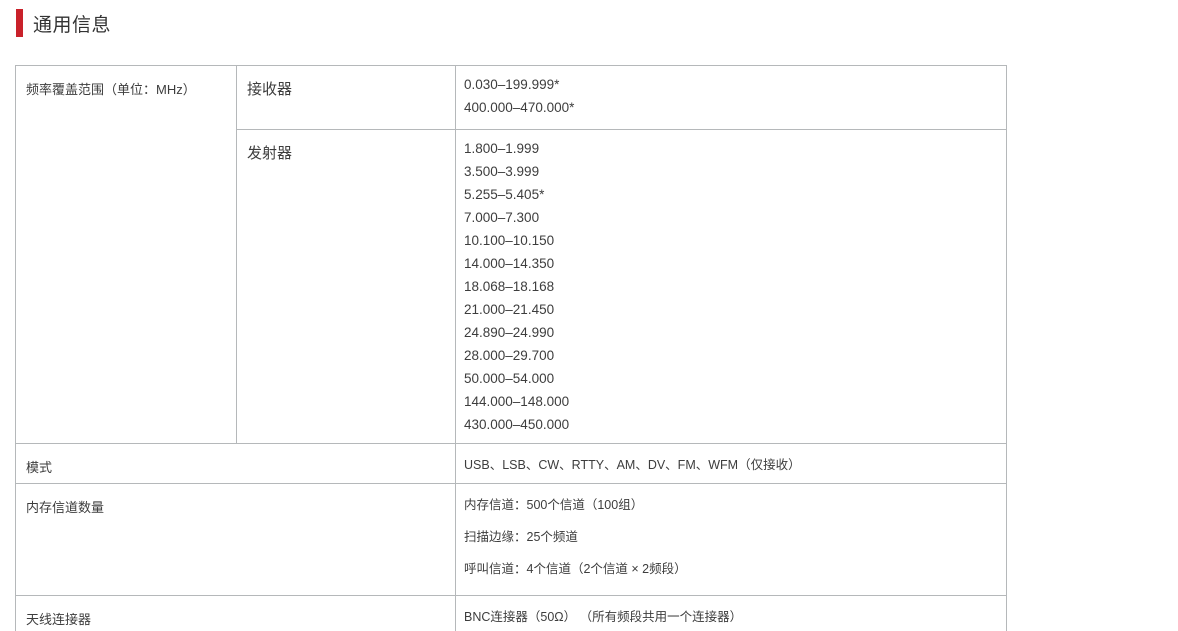 The image size is (1178, 631). What do you see at coordinates (509, 309) in the screenshot?
I see `value-line: 21.000–21.450` at bounding box center [509, 309].